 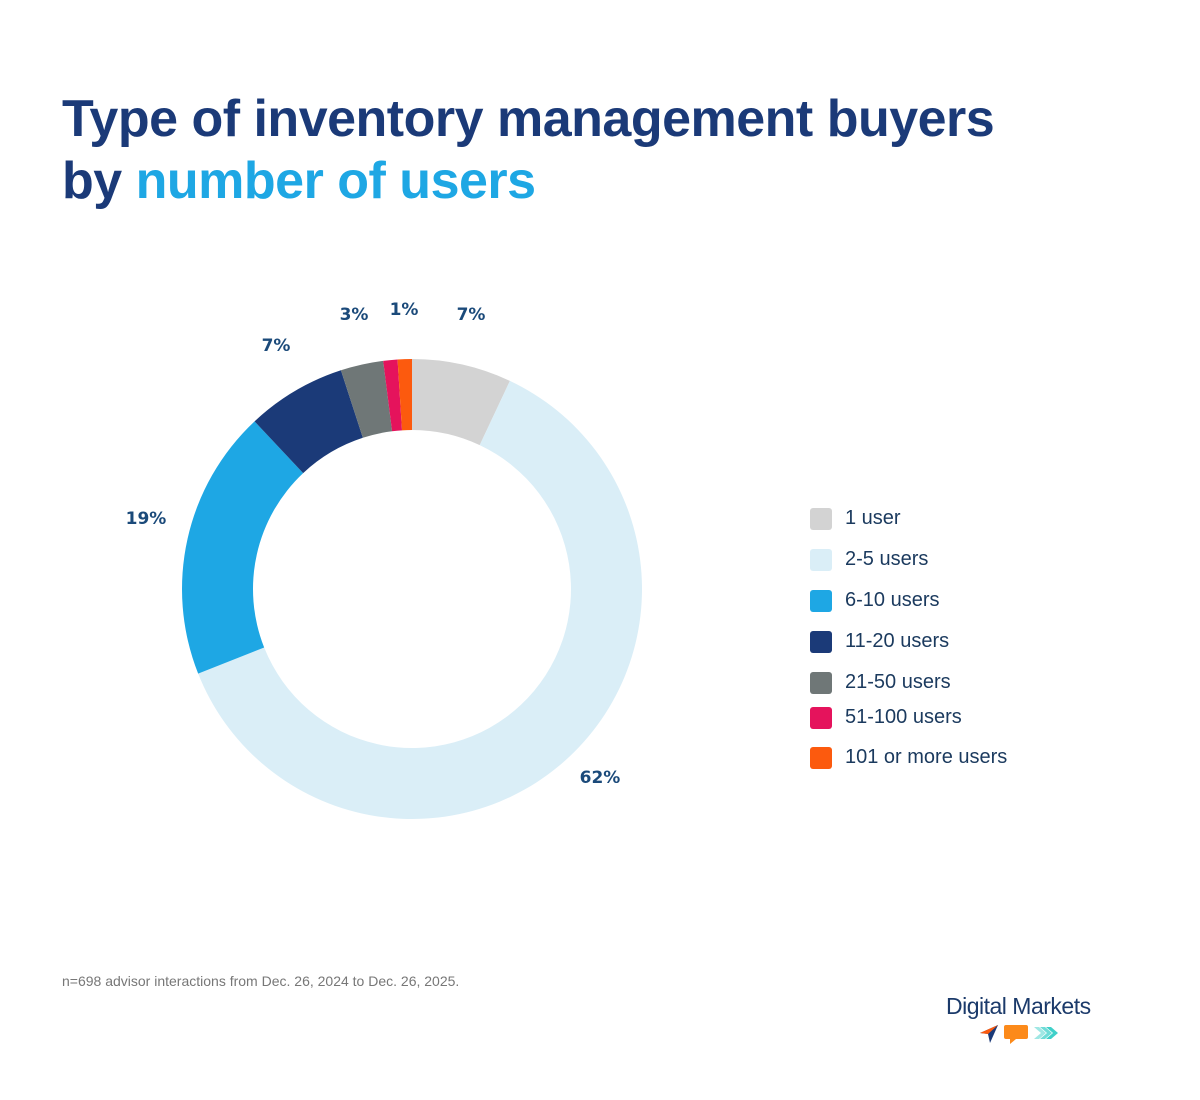 I want to click on donut-segment-11-20-users, so click(x=308, y=422).